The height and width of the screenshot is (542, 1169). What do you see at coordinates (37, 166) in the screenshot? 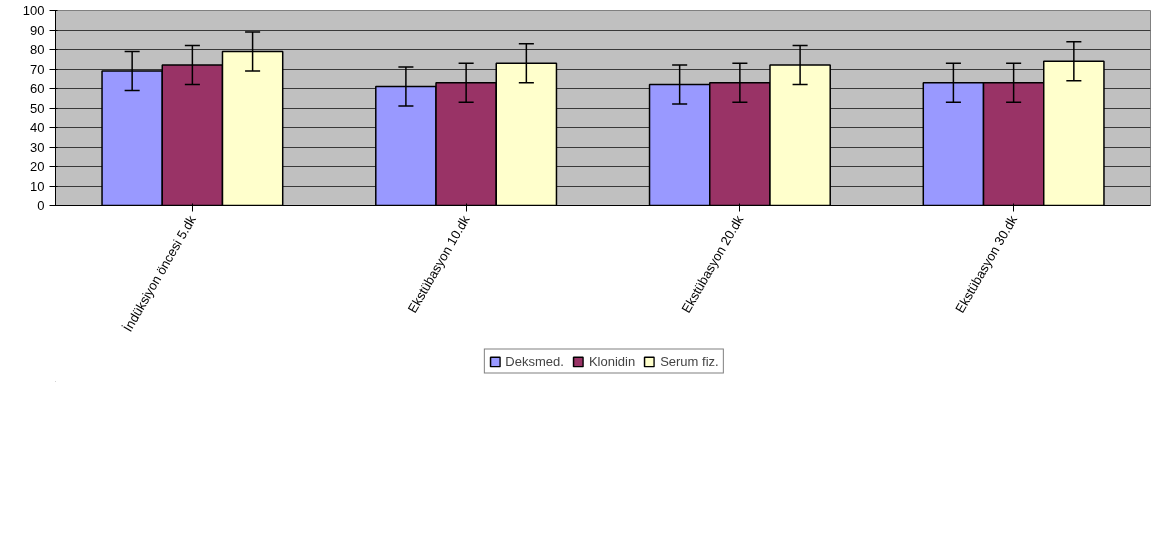
I see `y-tick-label: 20` at bounding box center [37, 166].